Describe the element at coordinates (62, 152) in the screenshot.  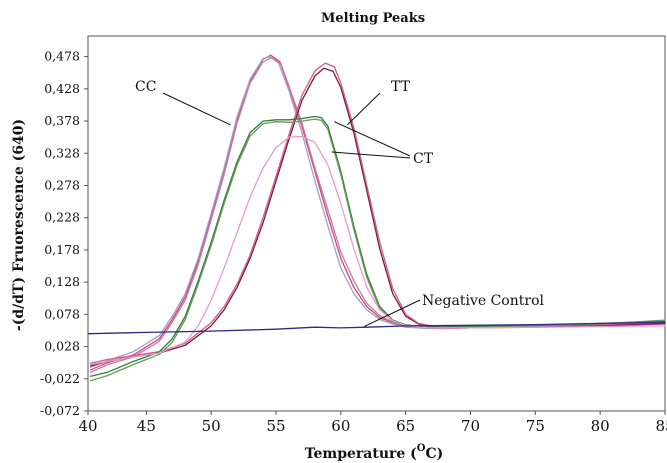
I see `y-tick-label: 0,328` at that location.